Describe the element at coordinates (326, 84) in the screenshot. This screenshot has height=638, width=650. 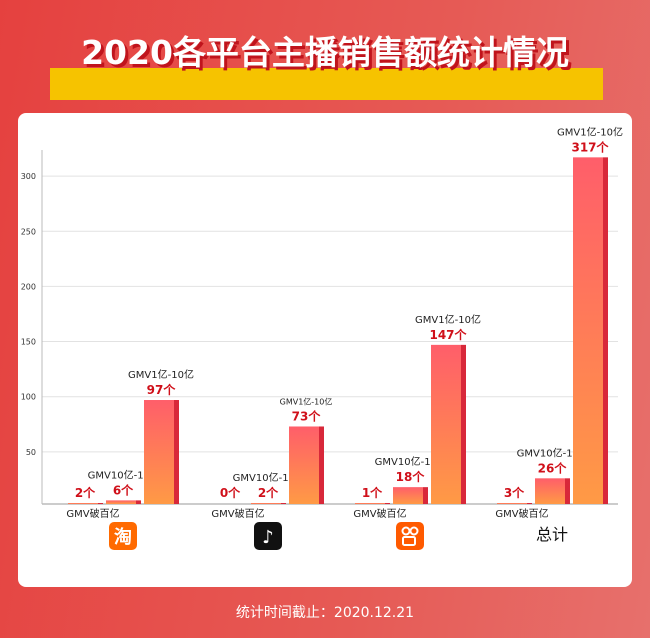
I see `title-highlight-band` at that location.